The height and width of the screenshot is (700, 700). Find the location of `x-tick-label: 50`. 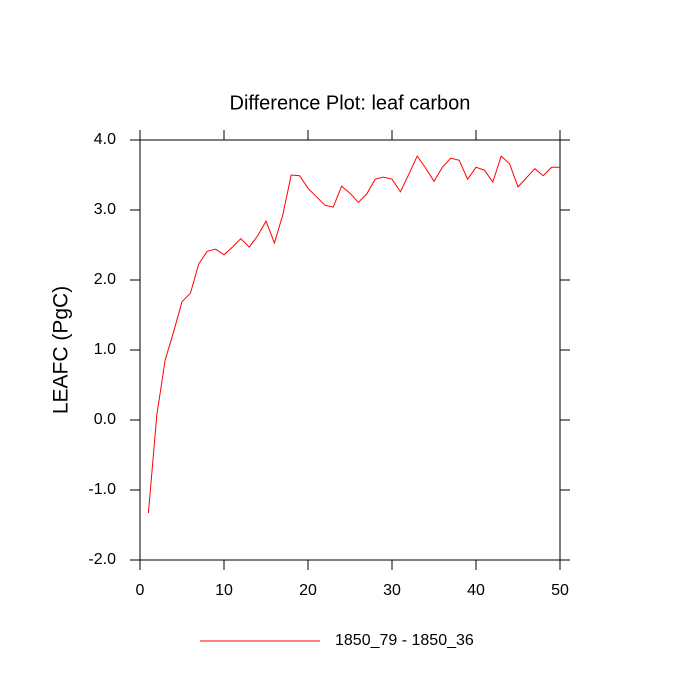

x-tick-label: 50 is located at coordinates (560, 590).